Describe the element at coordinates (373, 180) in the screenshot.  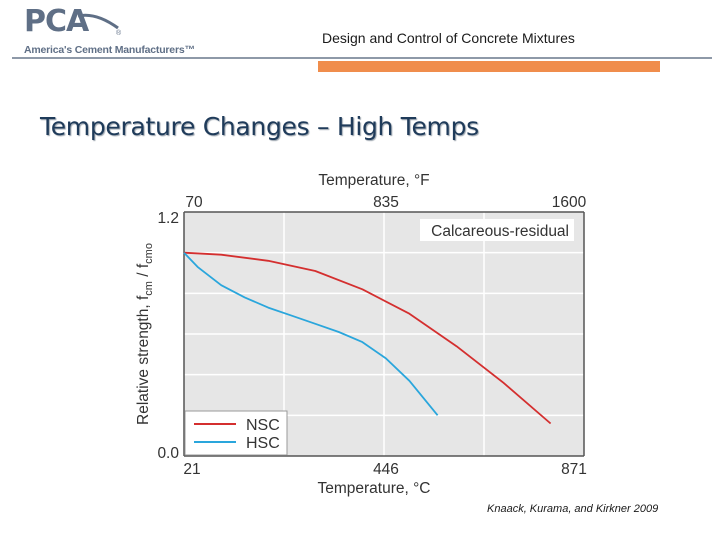
I see `top-axis-title: Temperature, °F` at that location.